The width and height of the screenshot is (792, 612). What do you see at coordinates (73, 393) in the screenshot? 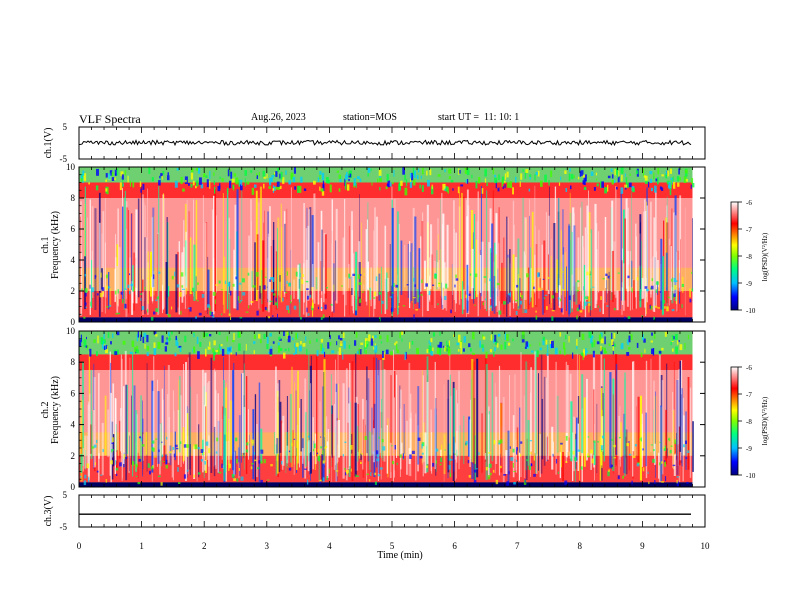
I see `y-tick-label: 6` at bounding box center [73, 393].